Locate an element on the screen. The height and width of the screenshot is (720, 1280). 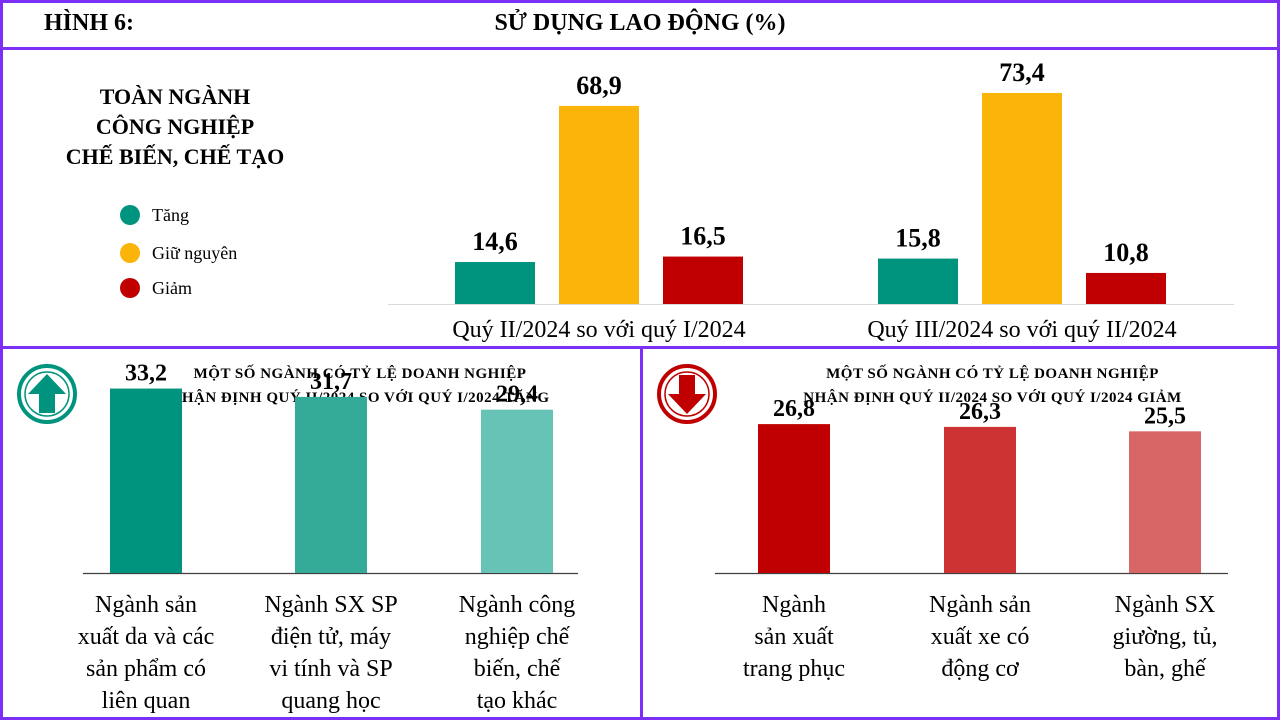
category-label: biến, chế is located at coordinates (518, 669).